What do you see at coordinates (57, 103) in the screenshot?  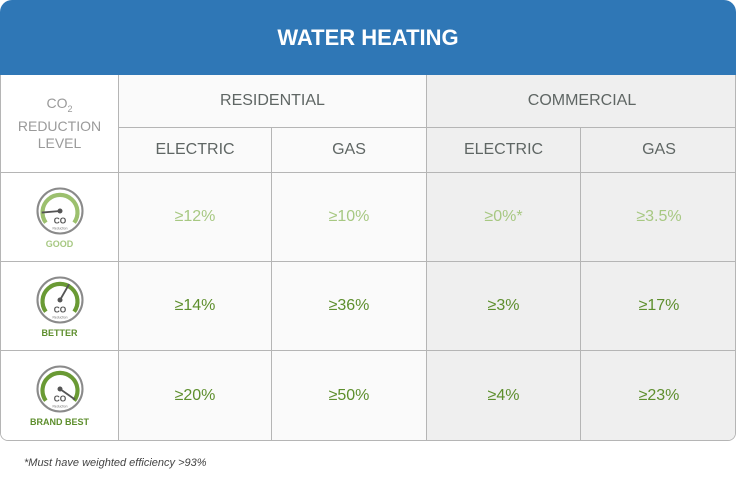 I see `co2-label: CO` at bounding box center [57, 103].